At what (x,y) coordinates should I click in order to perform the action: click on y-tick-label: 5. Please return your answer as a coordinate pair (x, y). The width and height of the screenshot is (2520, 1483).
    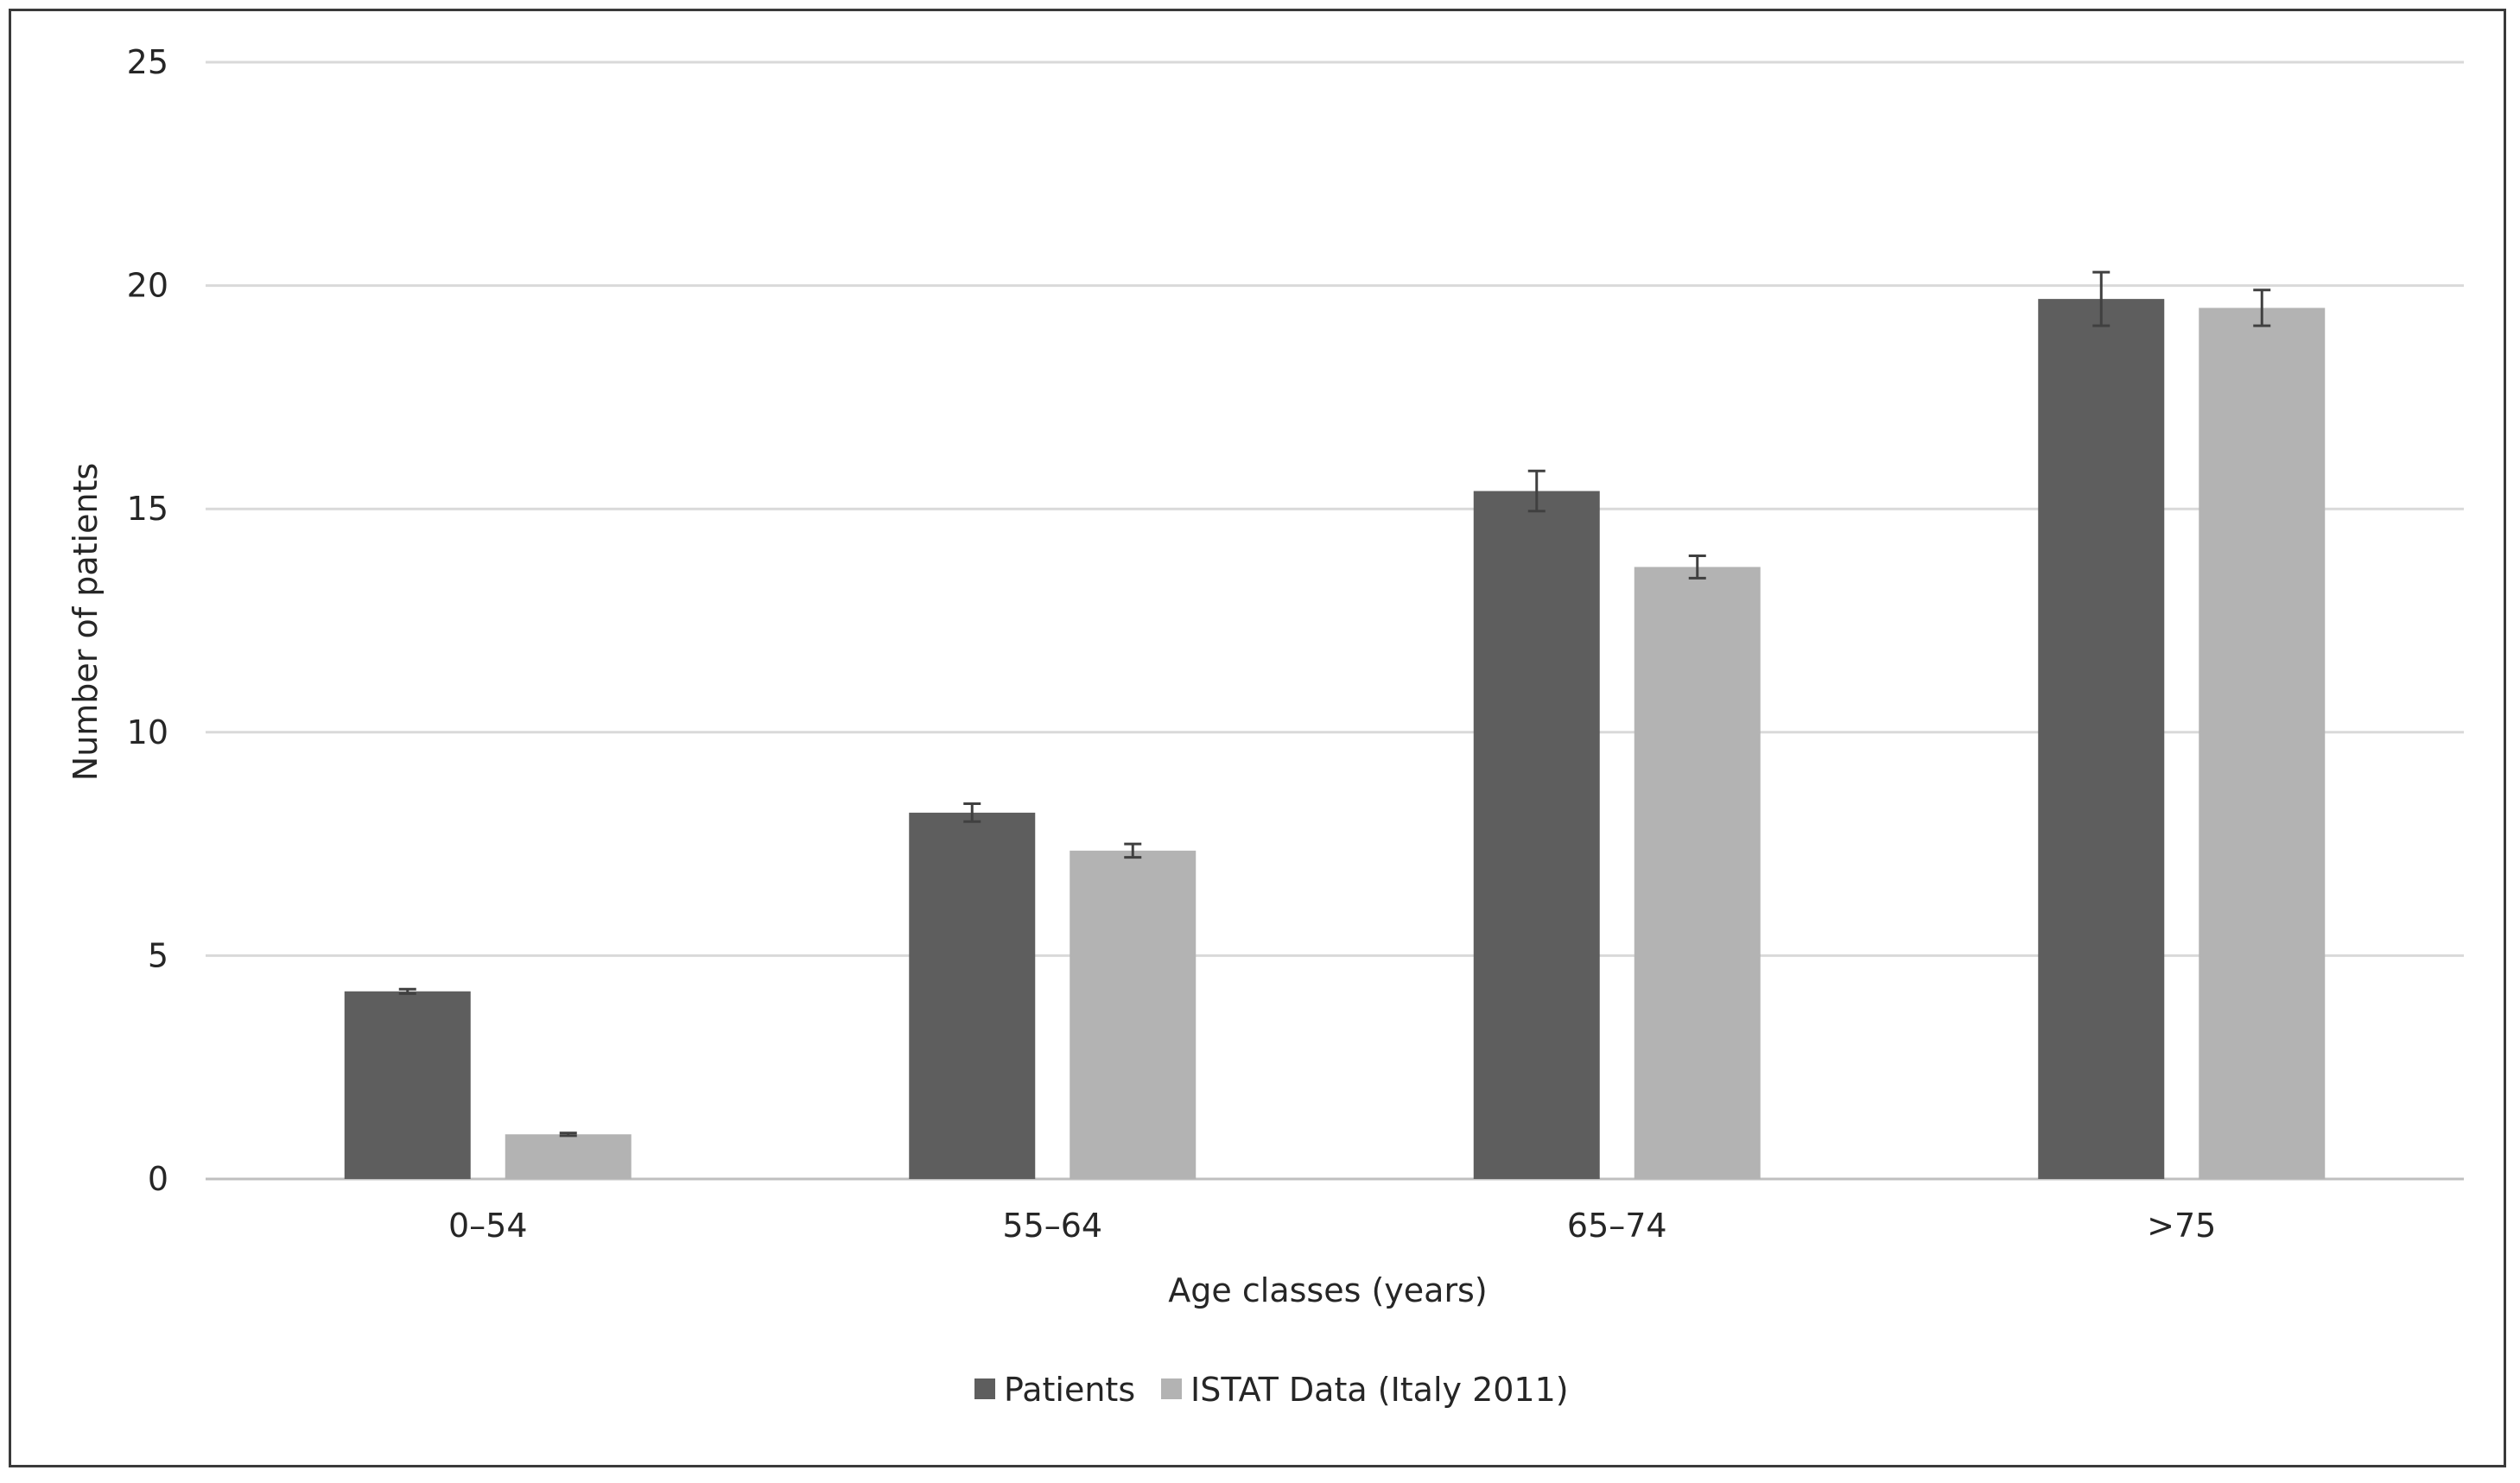
    Looking at the image, I should click on (158, 955).